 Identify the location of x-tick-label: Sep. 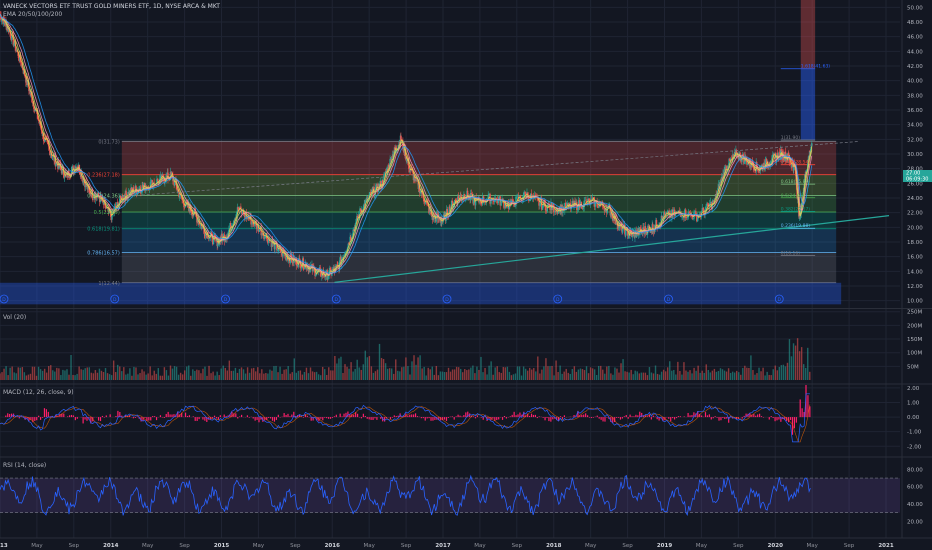
(627, 546).